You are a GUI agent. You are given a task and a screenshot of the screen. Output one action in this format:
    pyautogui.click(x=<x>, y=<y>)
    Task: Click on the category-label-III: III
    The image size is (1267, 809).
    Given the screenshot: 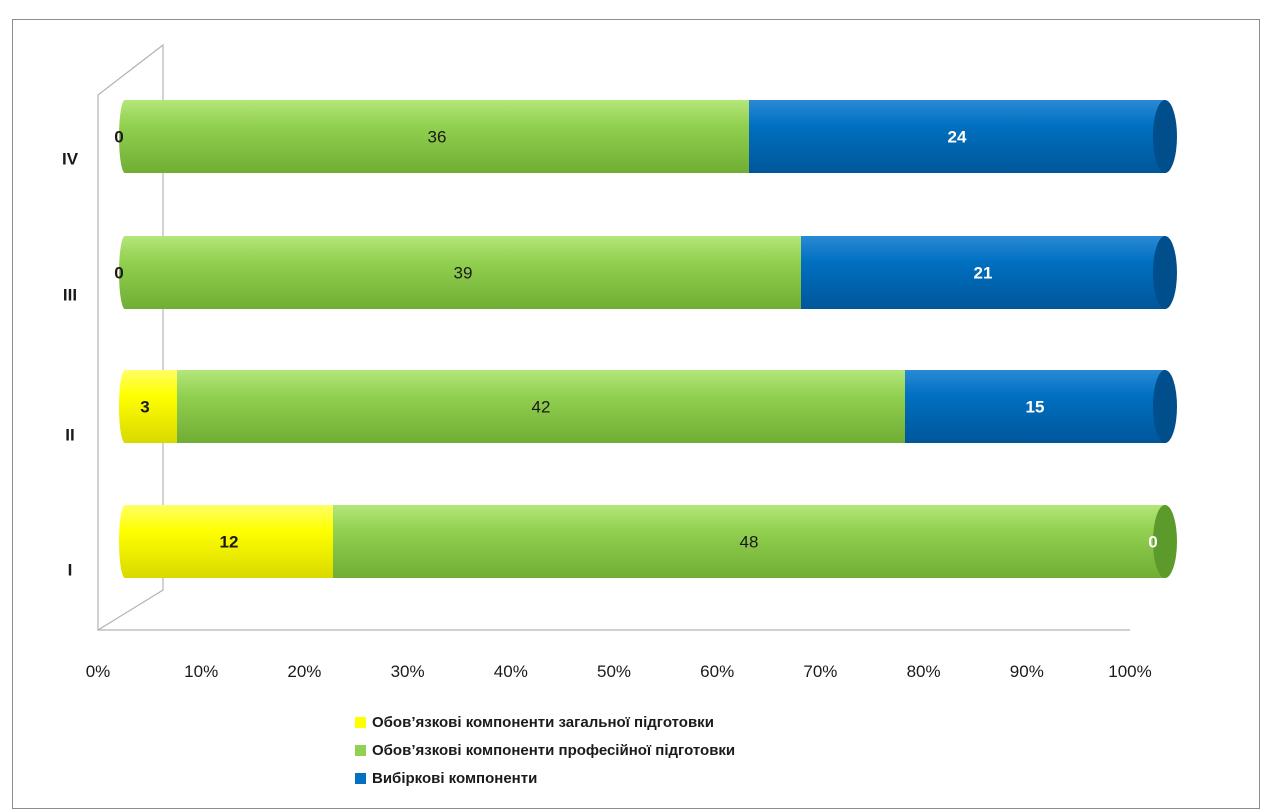 What is the action you would take?
    pyautogui.click(x=70, y=295)
    